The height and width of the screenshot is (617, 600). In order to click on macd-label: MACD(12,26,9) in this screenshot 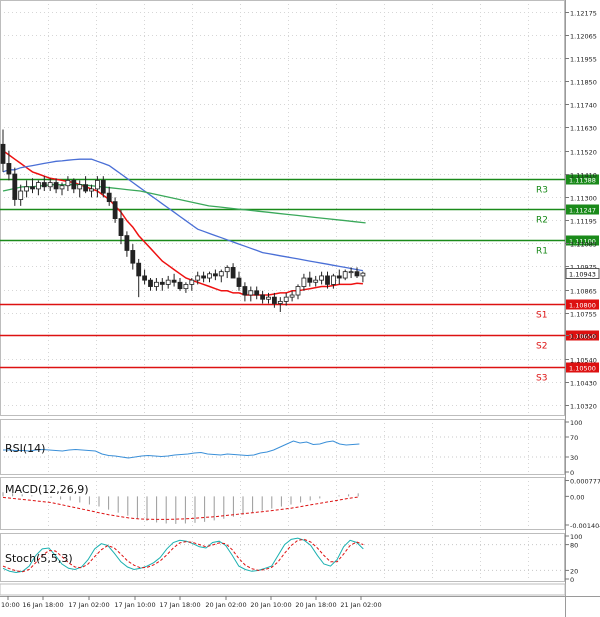, I will do `click(47, 489)`.